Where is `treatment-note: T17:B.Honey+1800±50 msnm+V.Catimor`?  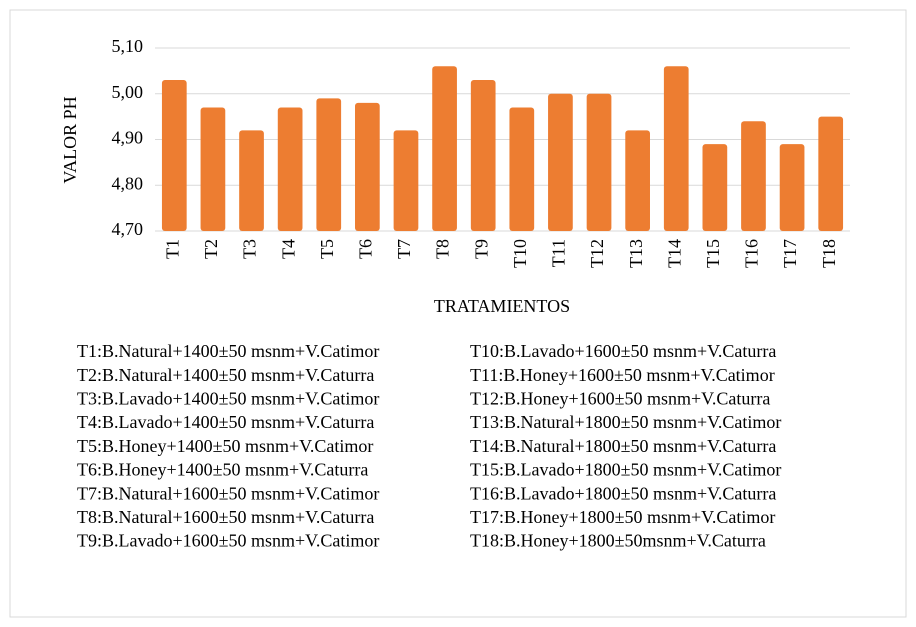 treatment-note: T17:B.Honey+1800±50 msnm+V.Catimor is located at coordinates (622, 517).